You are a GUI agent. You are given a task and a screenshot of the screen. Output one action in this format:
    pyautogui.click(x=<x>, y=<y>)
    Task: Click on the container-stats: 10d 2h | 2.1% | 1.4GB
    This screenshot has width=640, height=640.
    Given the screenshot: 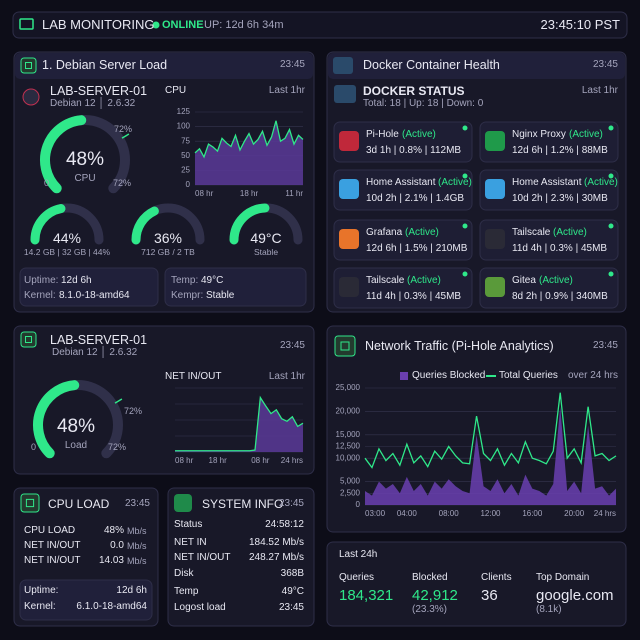 What is the action you would take?
    pyautogui.click(x=415, y=198)
    